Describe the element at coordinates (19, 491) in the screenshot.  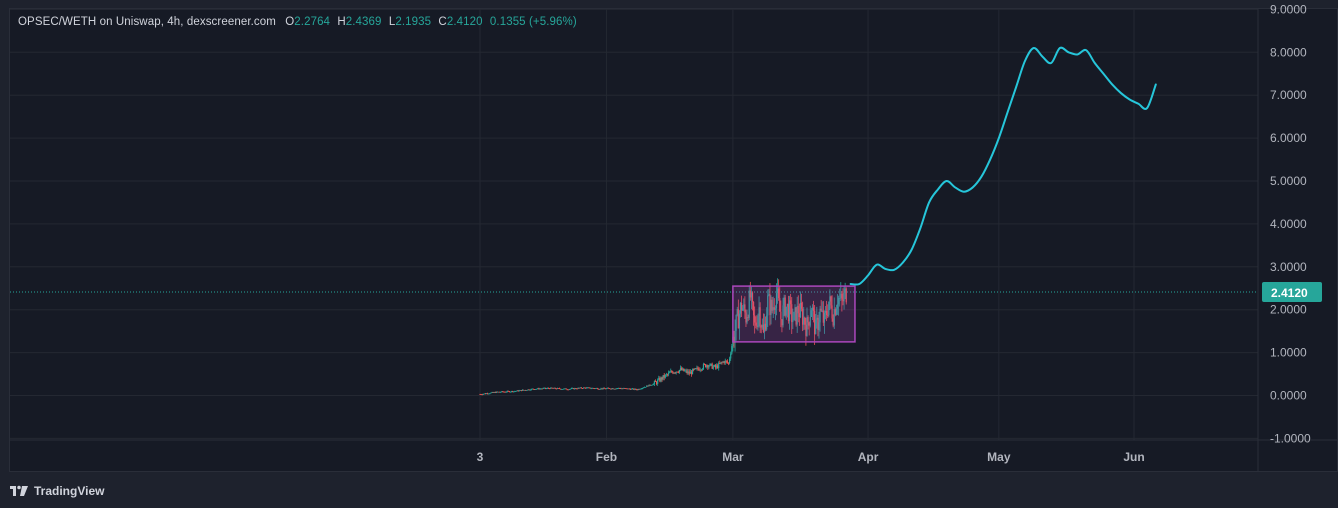
I see `tradingview-logo-icon` at that location.